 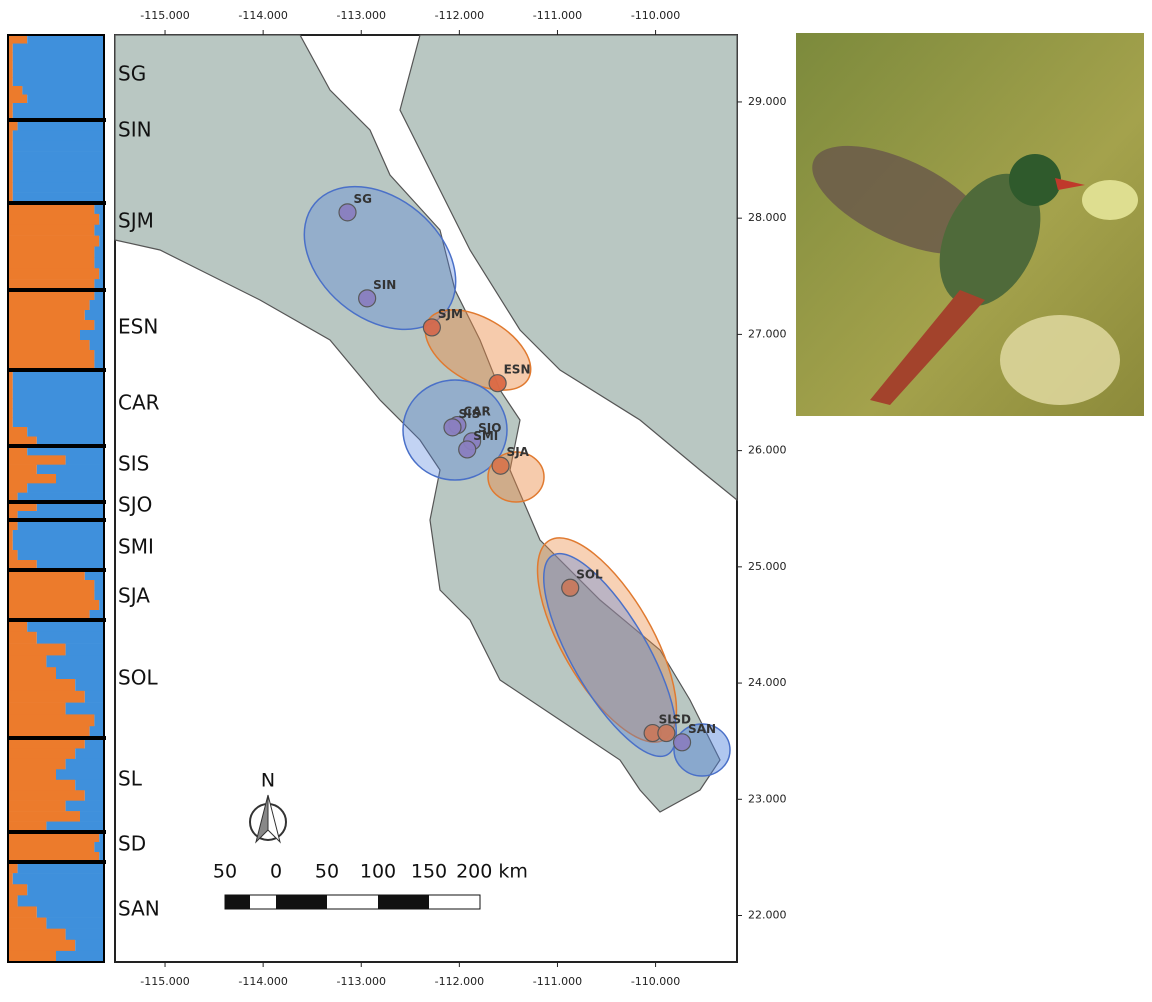 What do you see at coordinates (132, 74) in the screenshot?
I see `population-label: SG` at bounding box center [132, 74].